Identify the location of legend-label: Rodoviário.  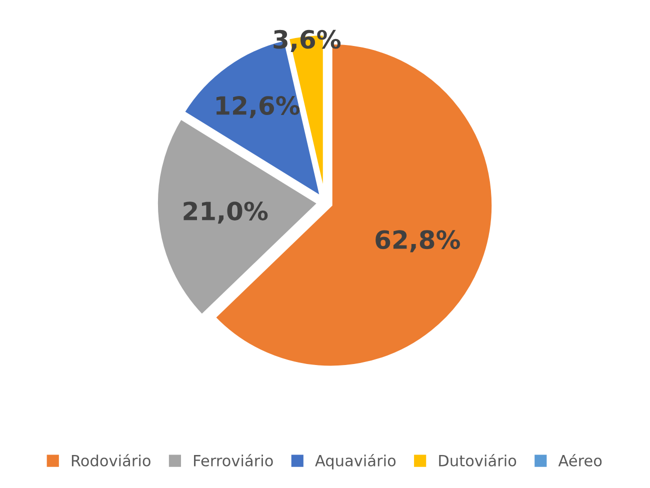
(111, 460).